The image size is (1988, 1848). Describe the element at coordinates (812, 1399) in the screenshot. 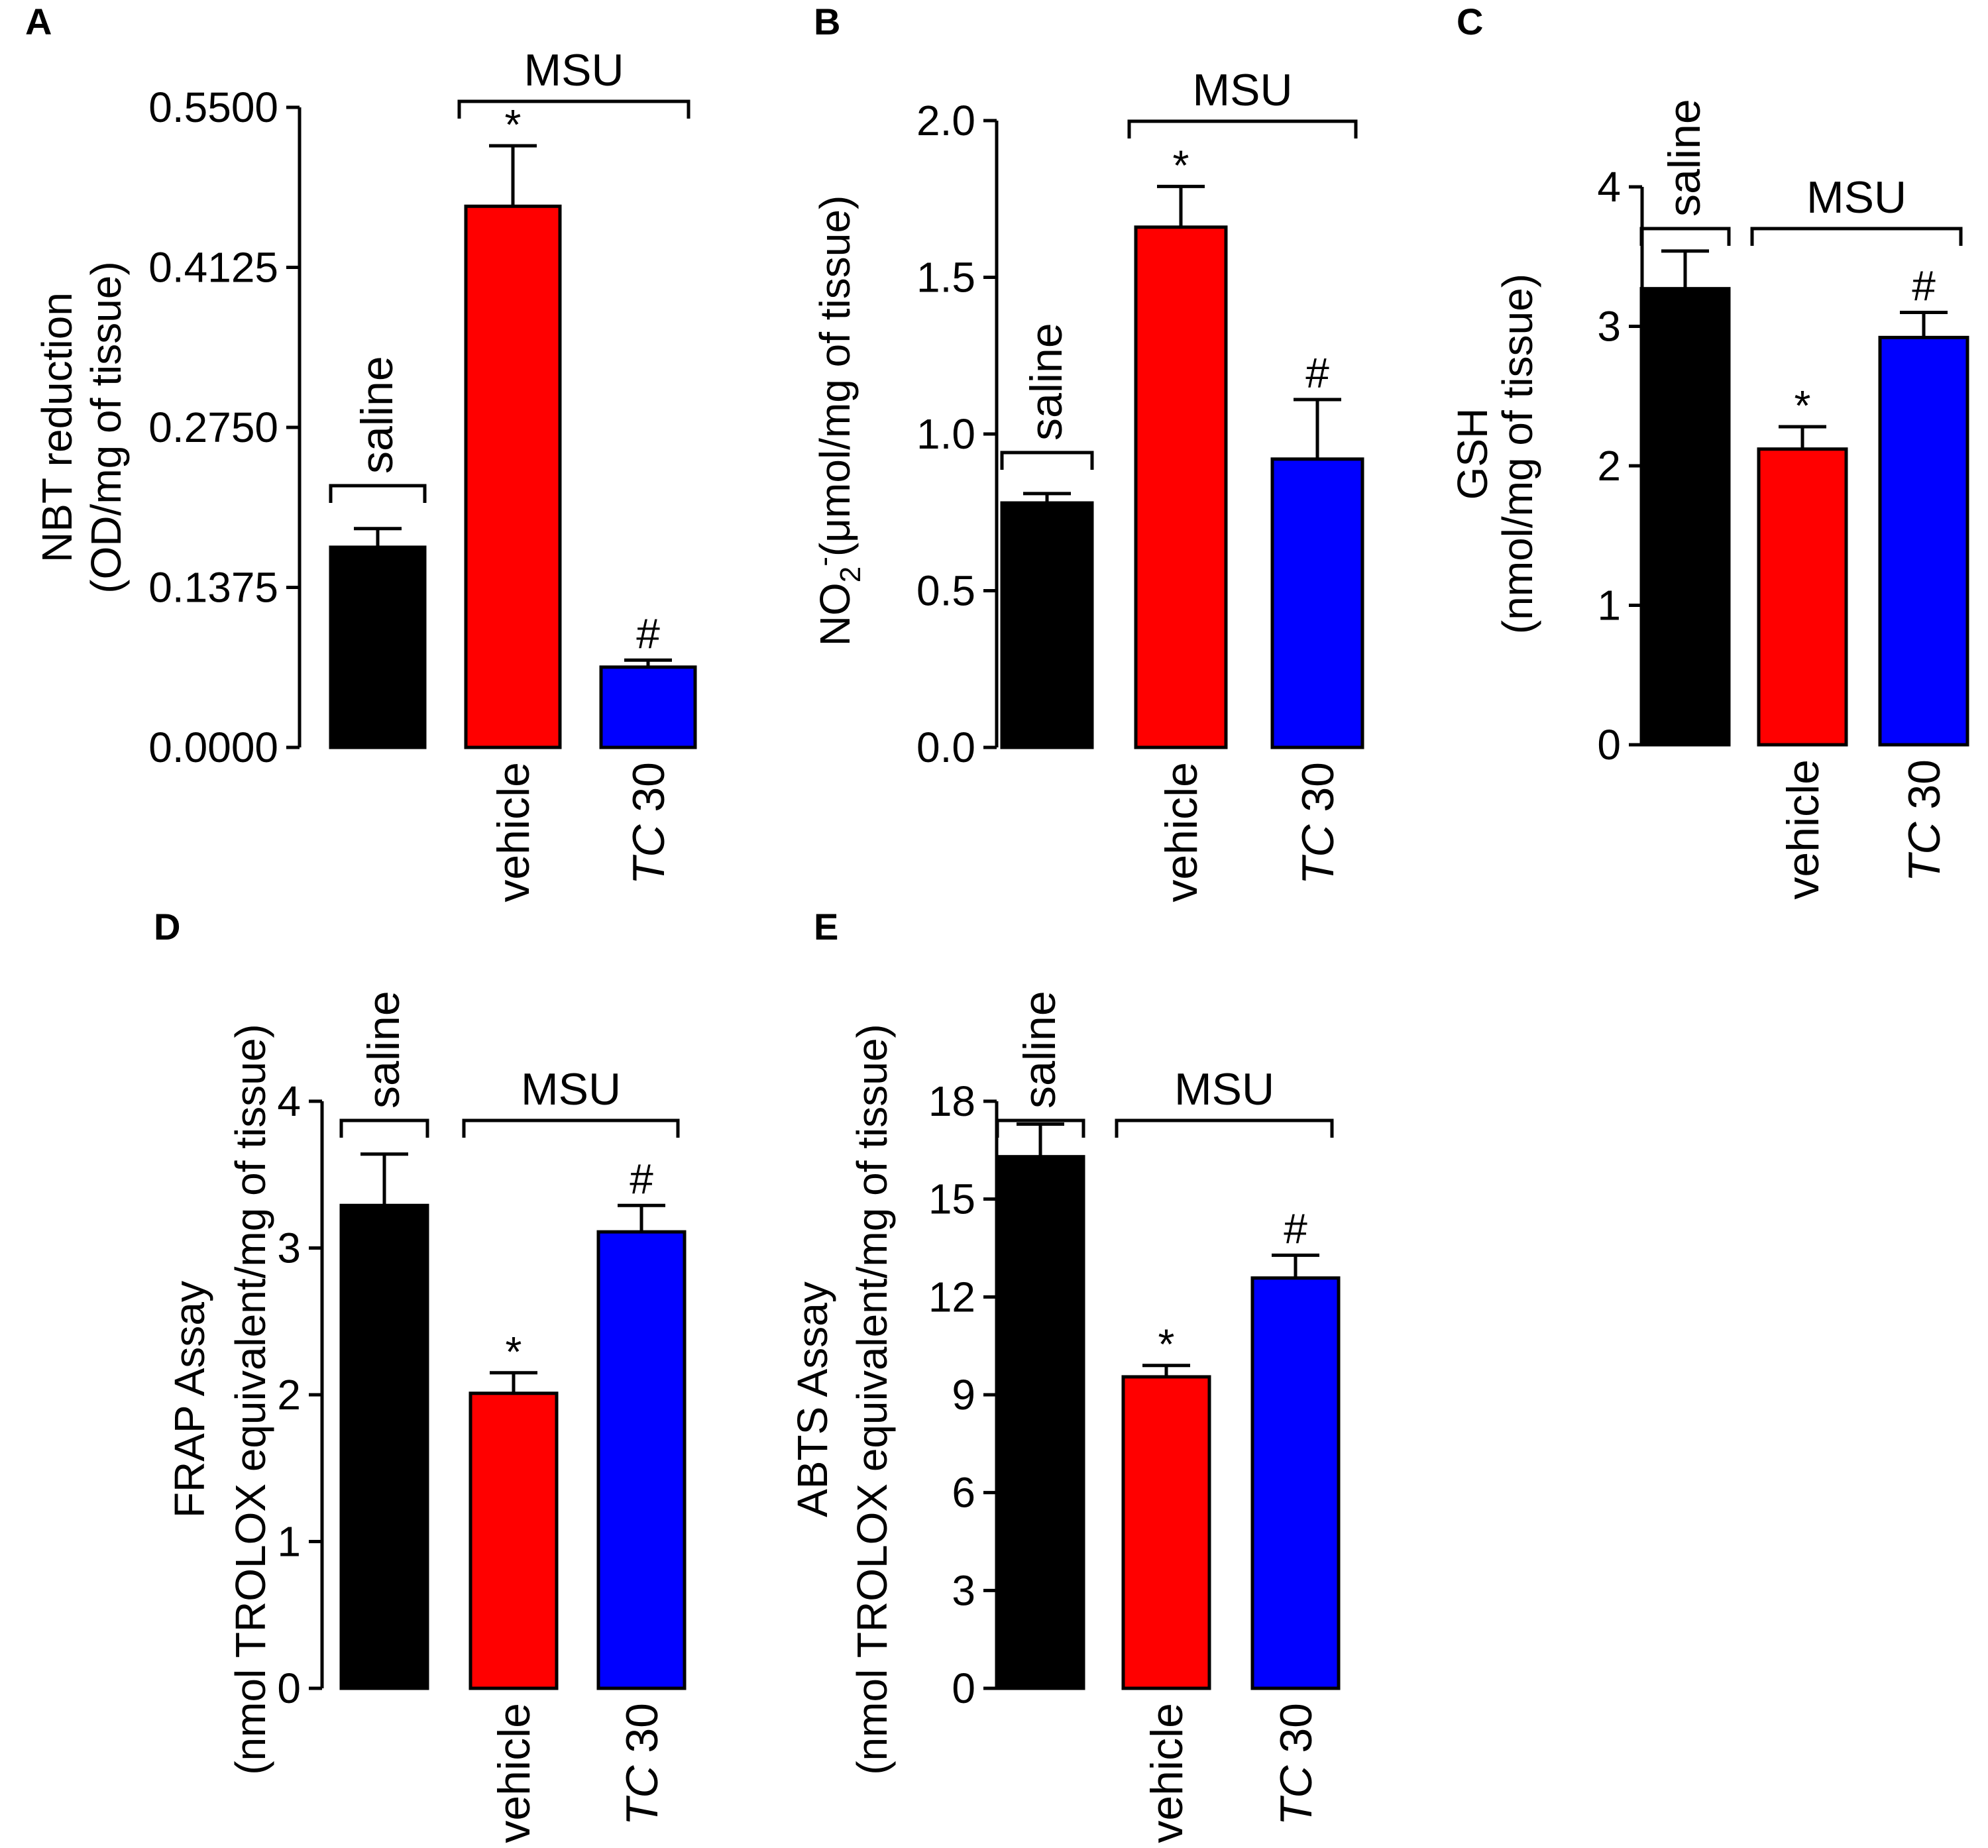

I see `y-axis-label: ABTS Assay` at that location.